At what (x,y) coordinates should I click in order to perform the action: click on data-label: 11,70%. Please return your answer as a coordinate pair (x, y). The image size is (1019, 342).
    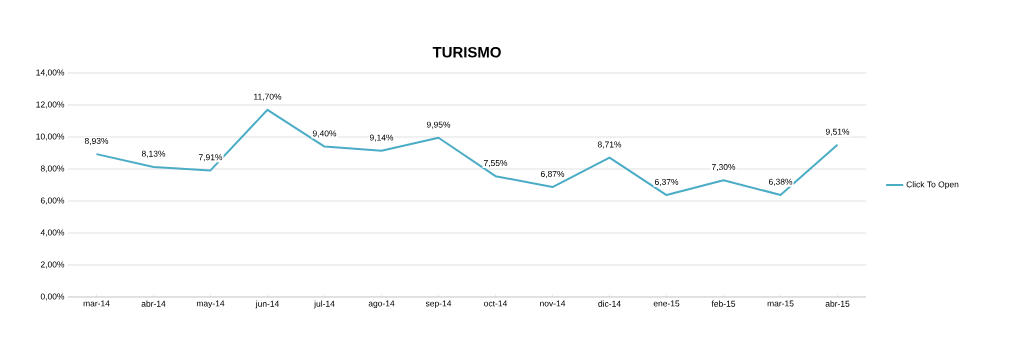
    Looking at the image, I should click on (268, 97).